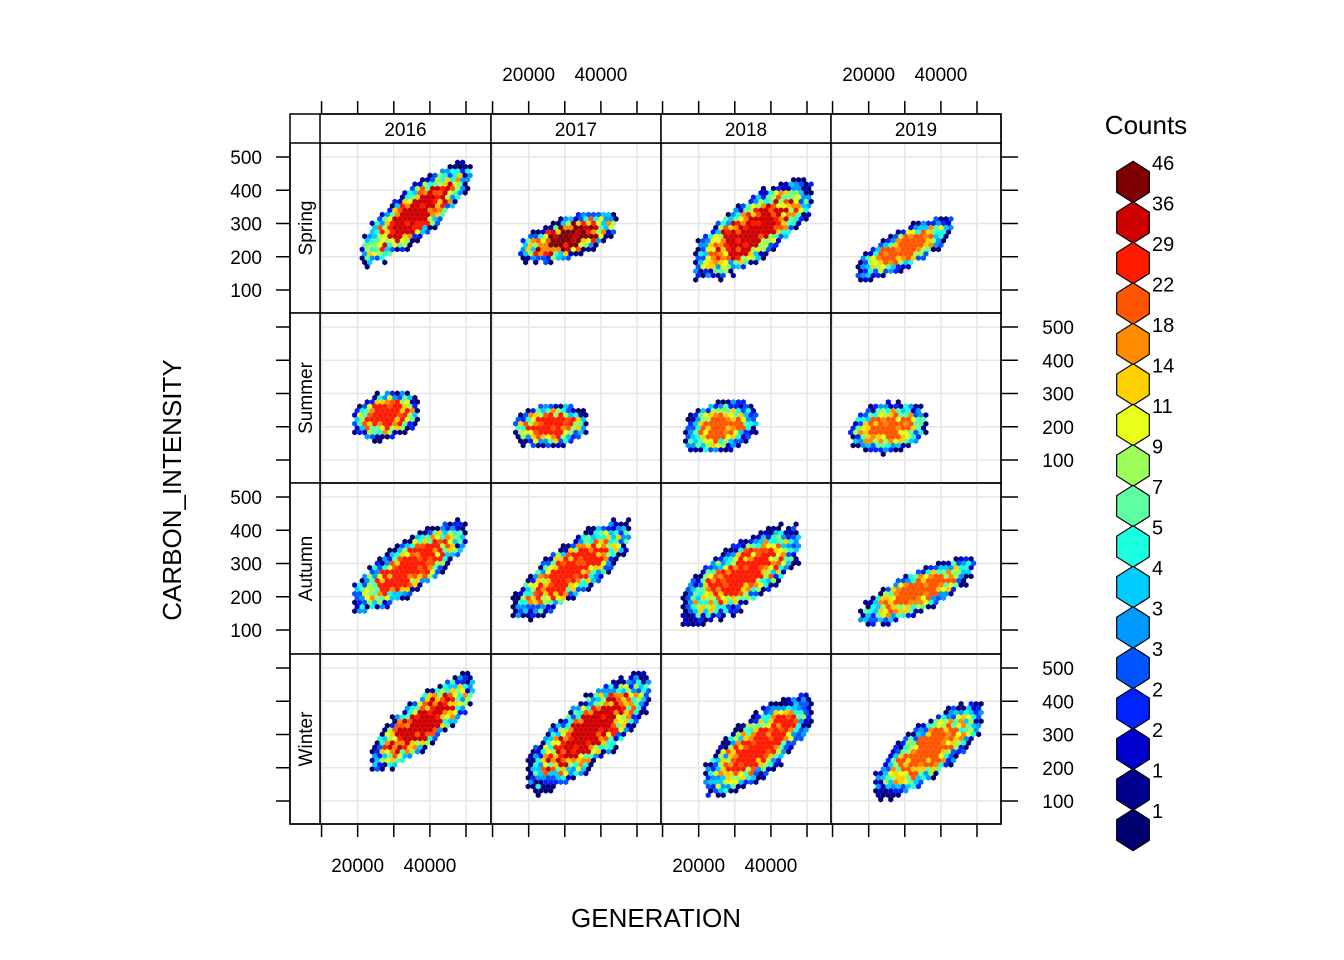 This screenshot has width=1344, height=960. I want to click on x-tick-label: 40000, so click(600, 75).